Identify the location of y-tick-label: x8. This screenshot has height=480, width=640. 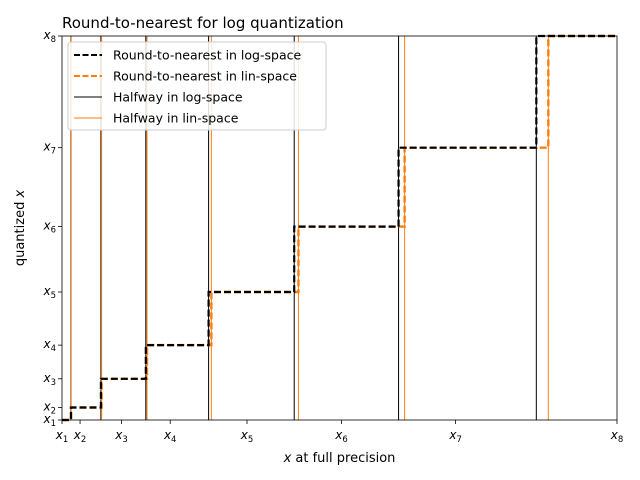
(49, 36).